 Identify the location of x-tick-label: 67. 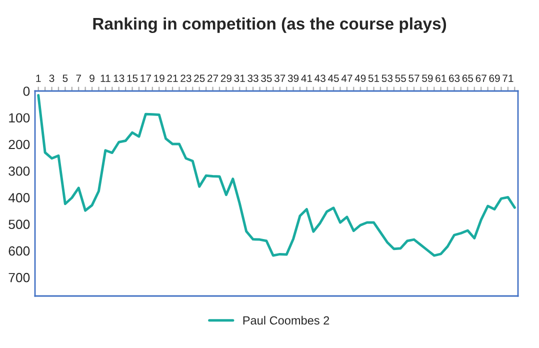
(481, 78).